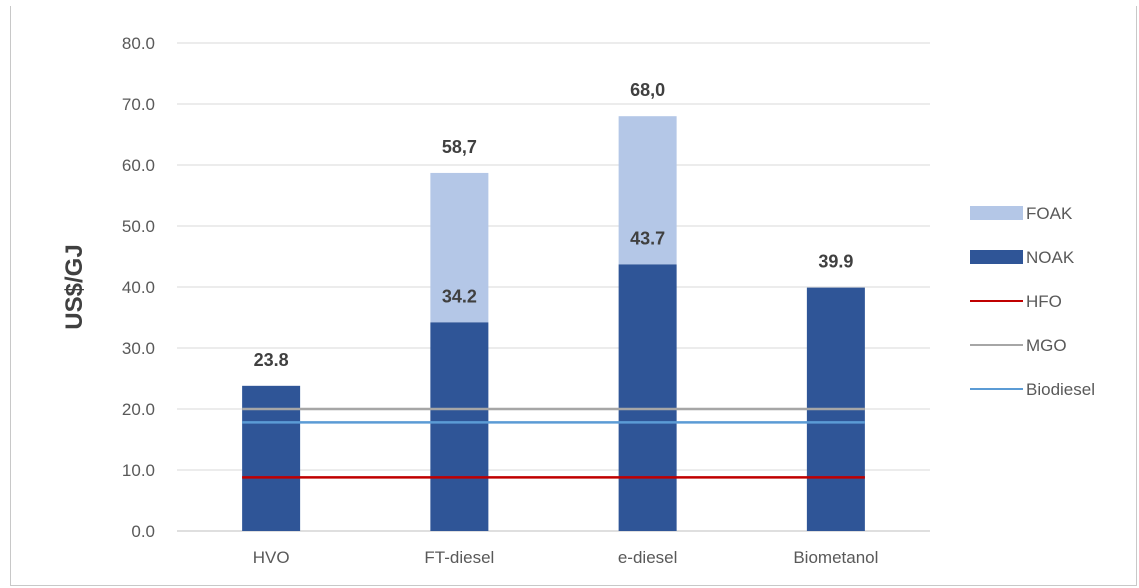 The height and width of the screenshot is (588, 1139). Describe the element at coordinates (1049, 213) in the screenshot. I see `legend-label-foak: FOAK` at that location.